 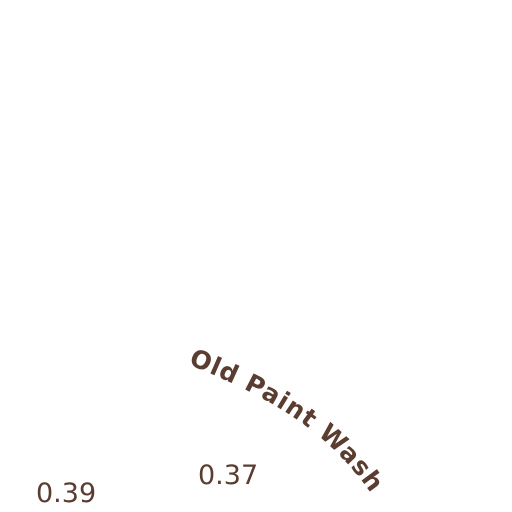 What do you see at coordinates (228, 475) in the screenshot?
I see `middle-value-label: 0.37` at bounding box center [228, 475].